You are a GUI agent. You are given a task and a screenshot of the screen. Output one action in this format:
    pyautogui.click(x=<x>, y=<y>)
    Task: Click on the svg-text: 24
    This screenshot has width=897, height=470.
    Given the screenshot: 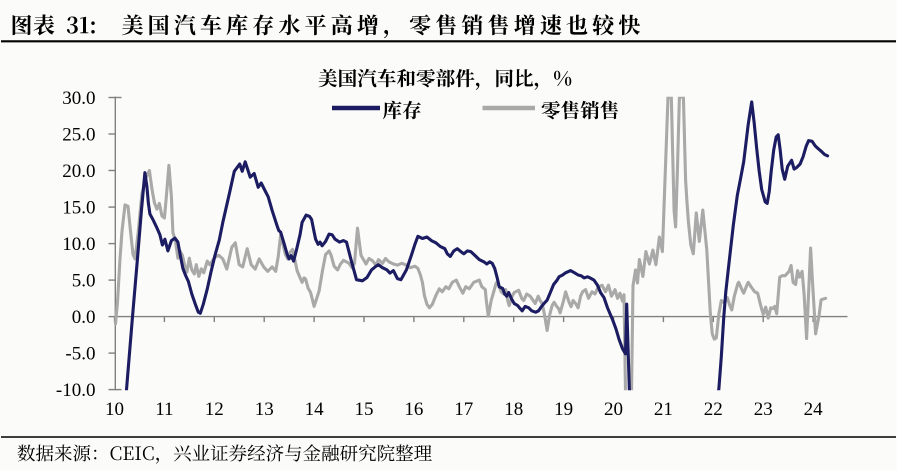 What is the action you would take?
    pyautogui.click(x=814, y=409)
    